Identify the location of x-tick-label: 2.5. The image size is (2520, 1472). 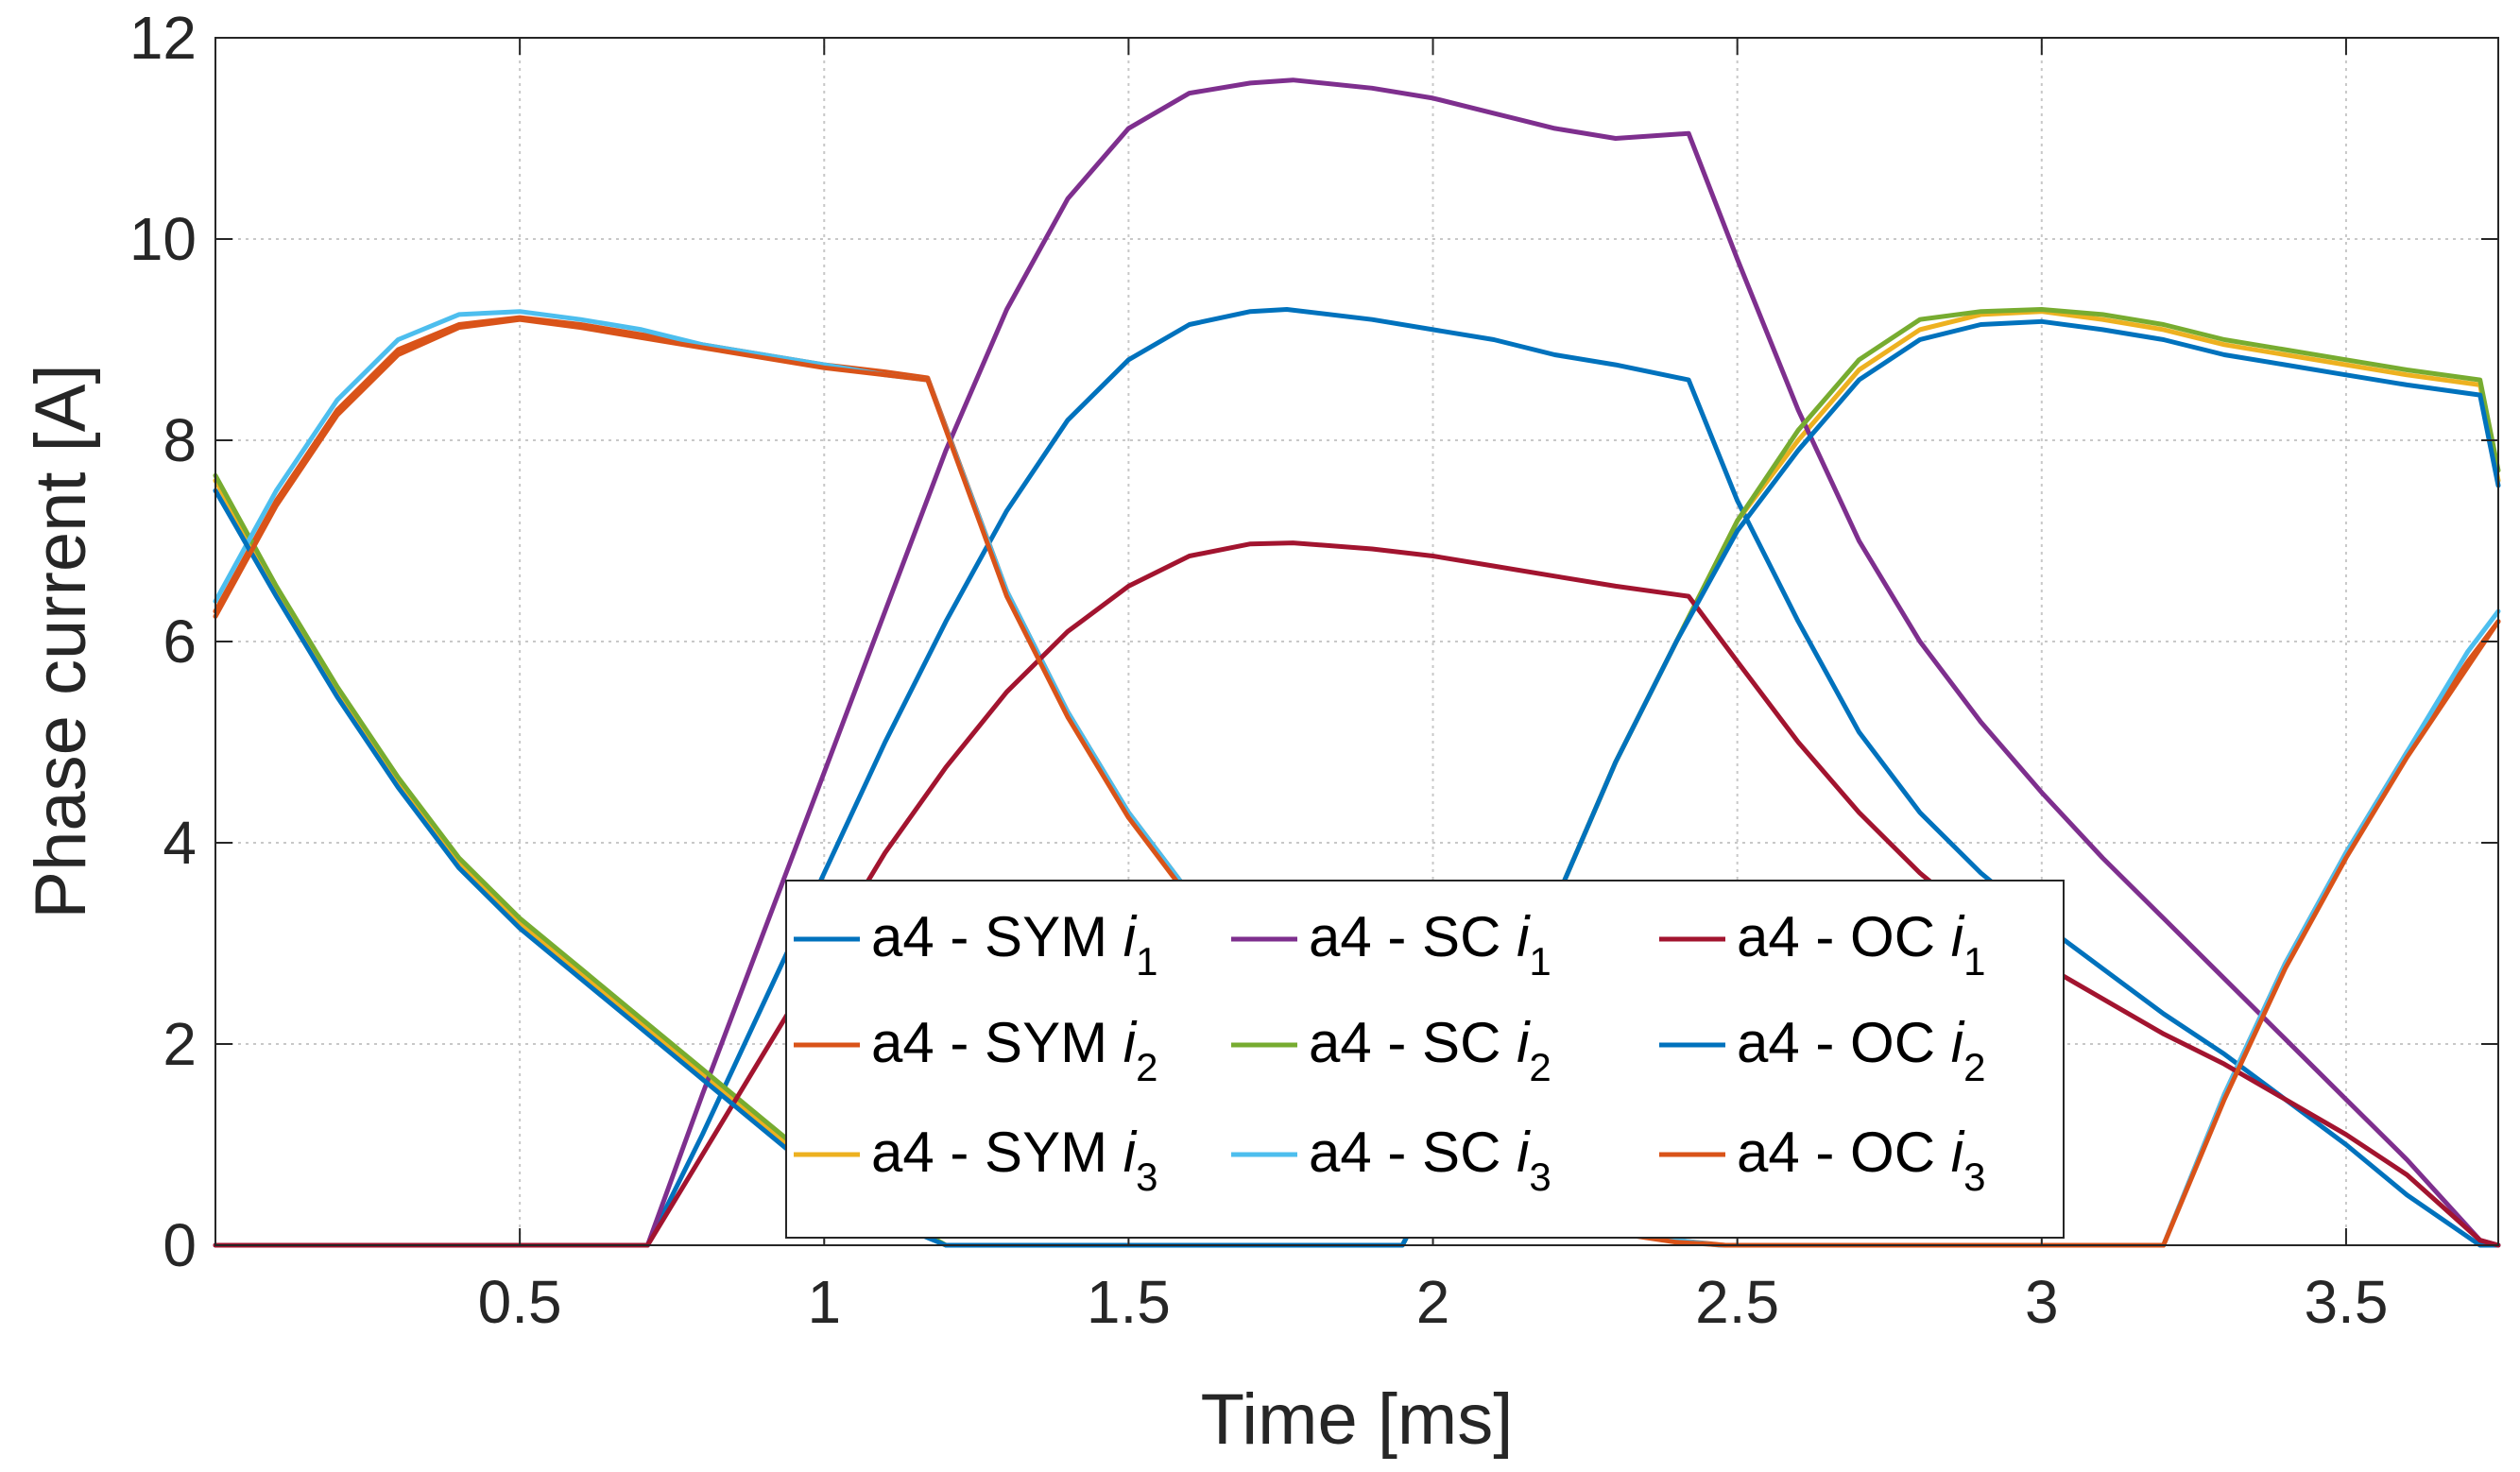
(1737, 1302).